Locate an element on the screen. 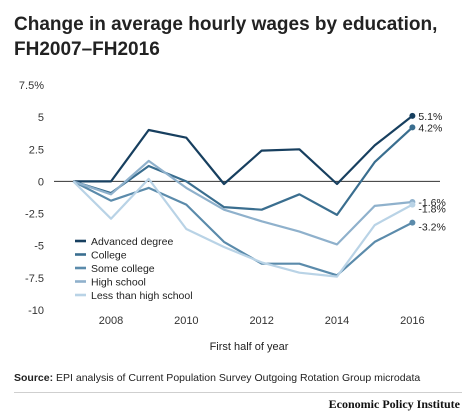 Image resolution: width=474 pixels, height=415 pixels. x-axis-title: First half of year is located at coordinates (249, 347).